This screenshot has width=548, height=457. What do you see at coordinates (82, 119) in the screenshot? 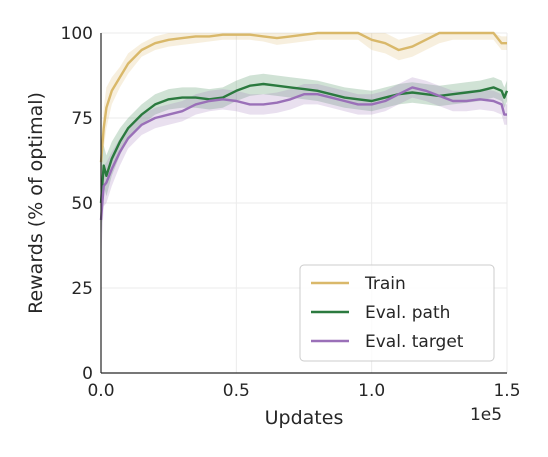
I see `y-tick-label: 75` at bounding box center [82, 119].